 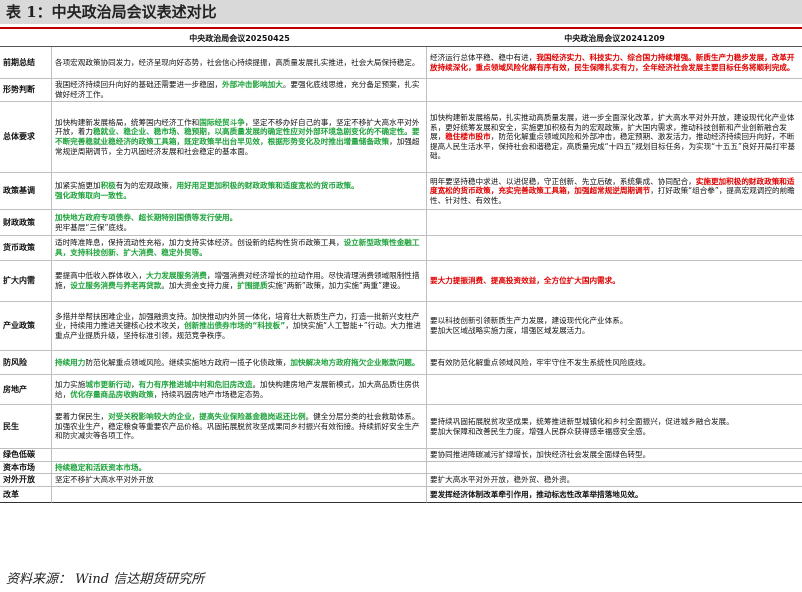 What do you see at coordinates (540, 431) in the screenshot?
I see `text-segment: 要加大保障和改善民生力度，增强人民群众获得感幸福感安全感。` at bounding box center [540, 431].